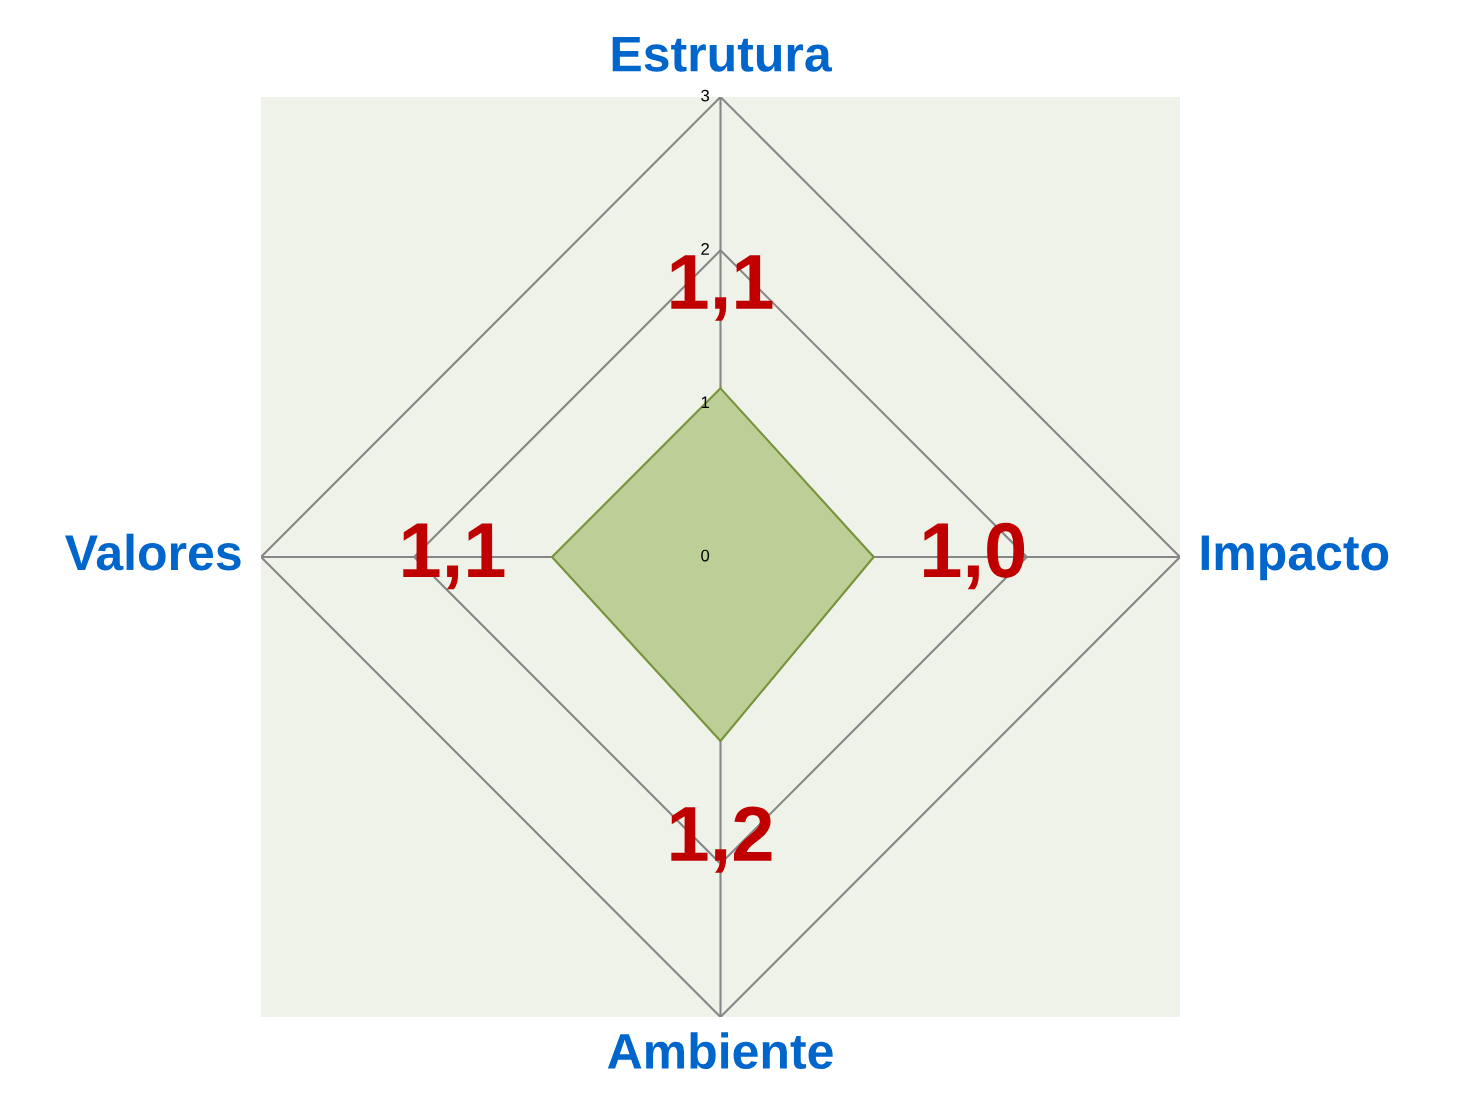  I want to click on y-tick-label: 1, so click(705, 402).